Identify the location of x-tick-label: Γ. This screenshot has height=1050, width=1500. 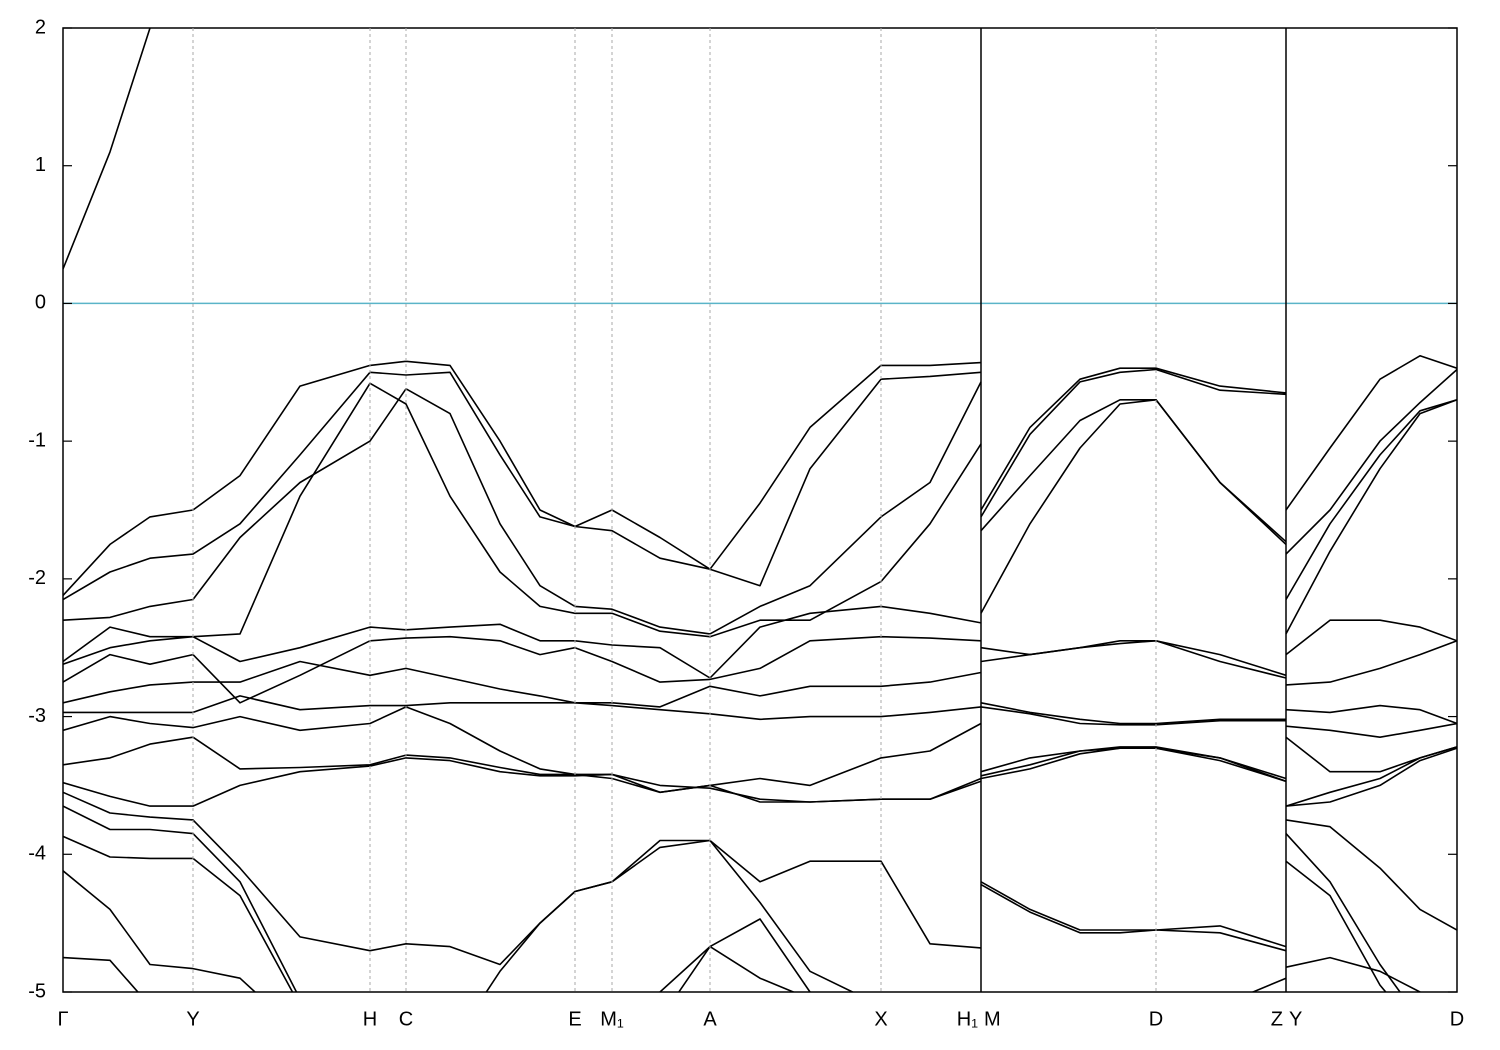
(62, 1019).